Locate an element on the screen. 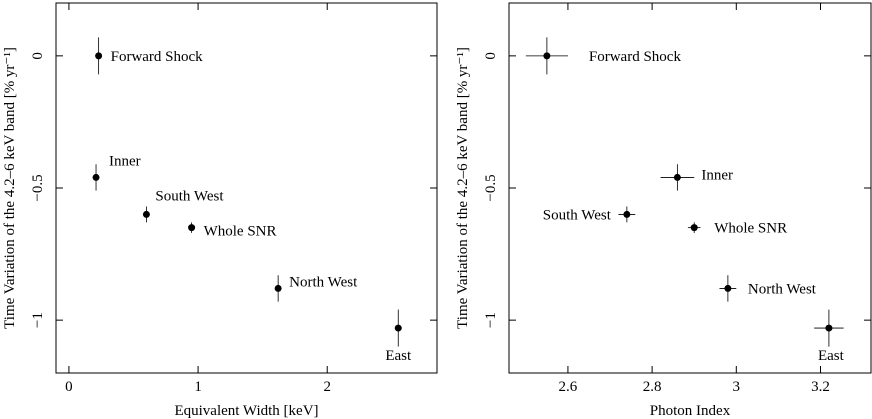 Image resolution: width=872 pixels, height=419 pixels. x-tick-label: 2.8 is located at coordinates (652, 387).